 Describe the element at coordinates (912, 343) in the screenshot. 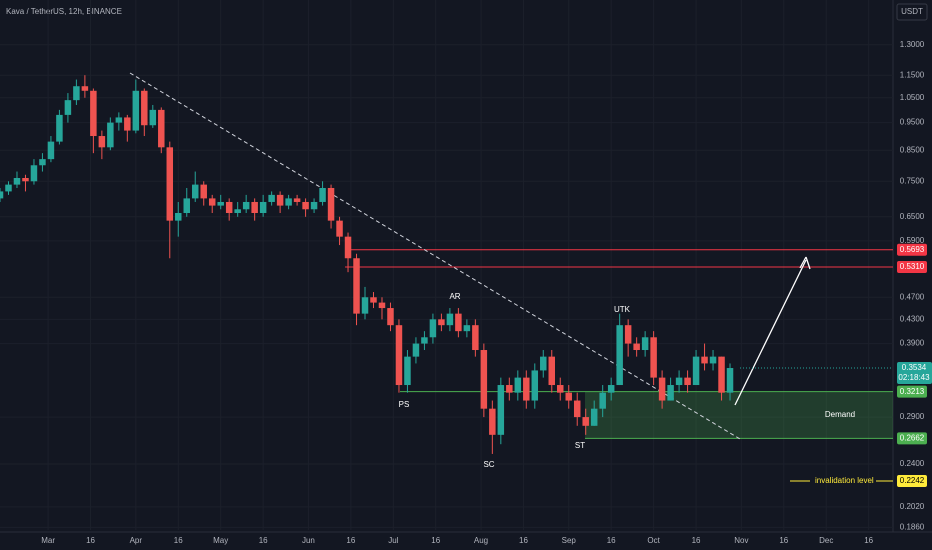

I see `y-tick-label: 0.3900` at that location.